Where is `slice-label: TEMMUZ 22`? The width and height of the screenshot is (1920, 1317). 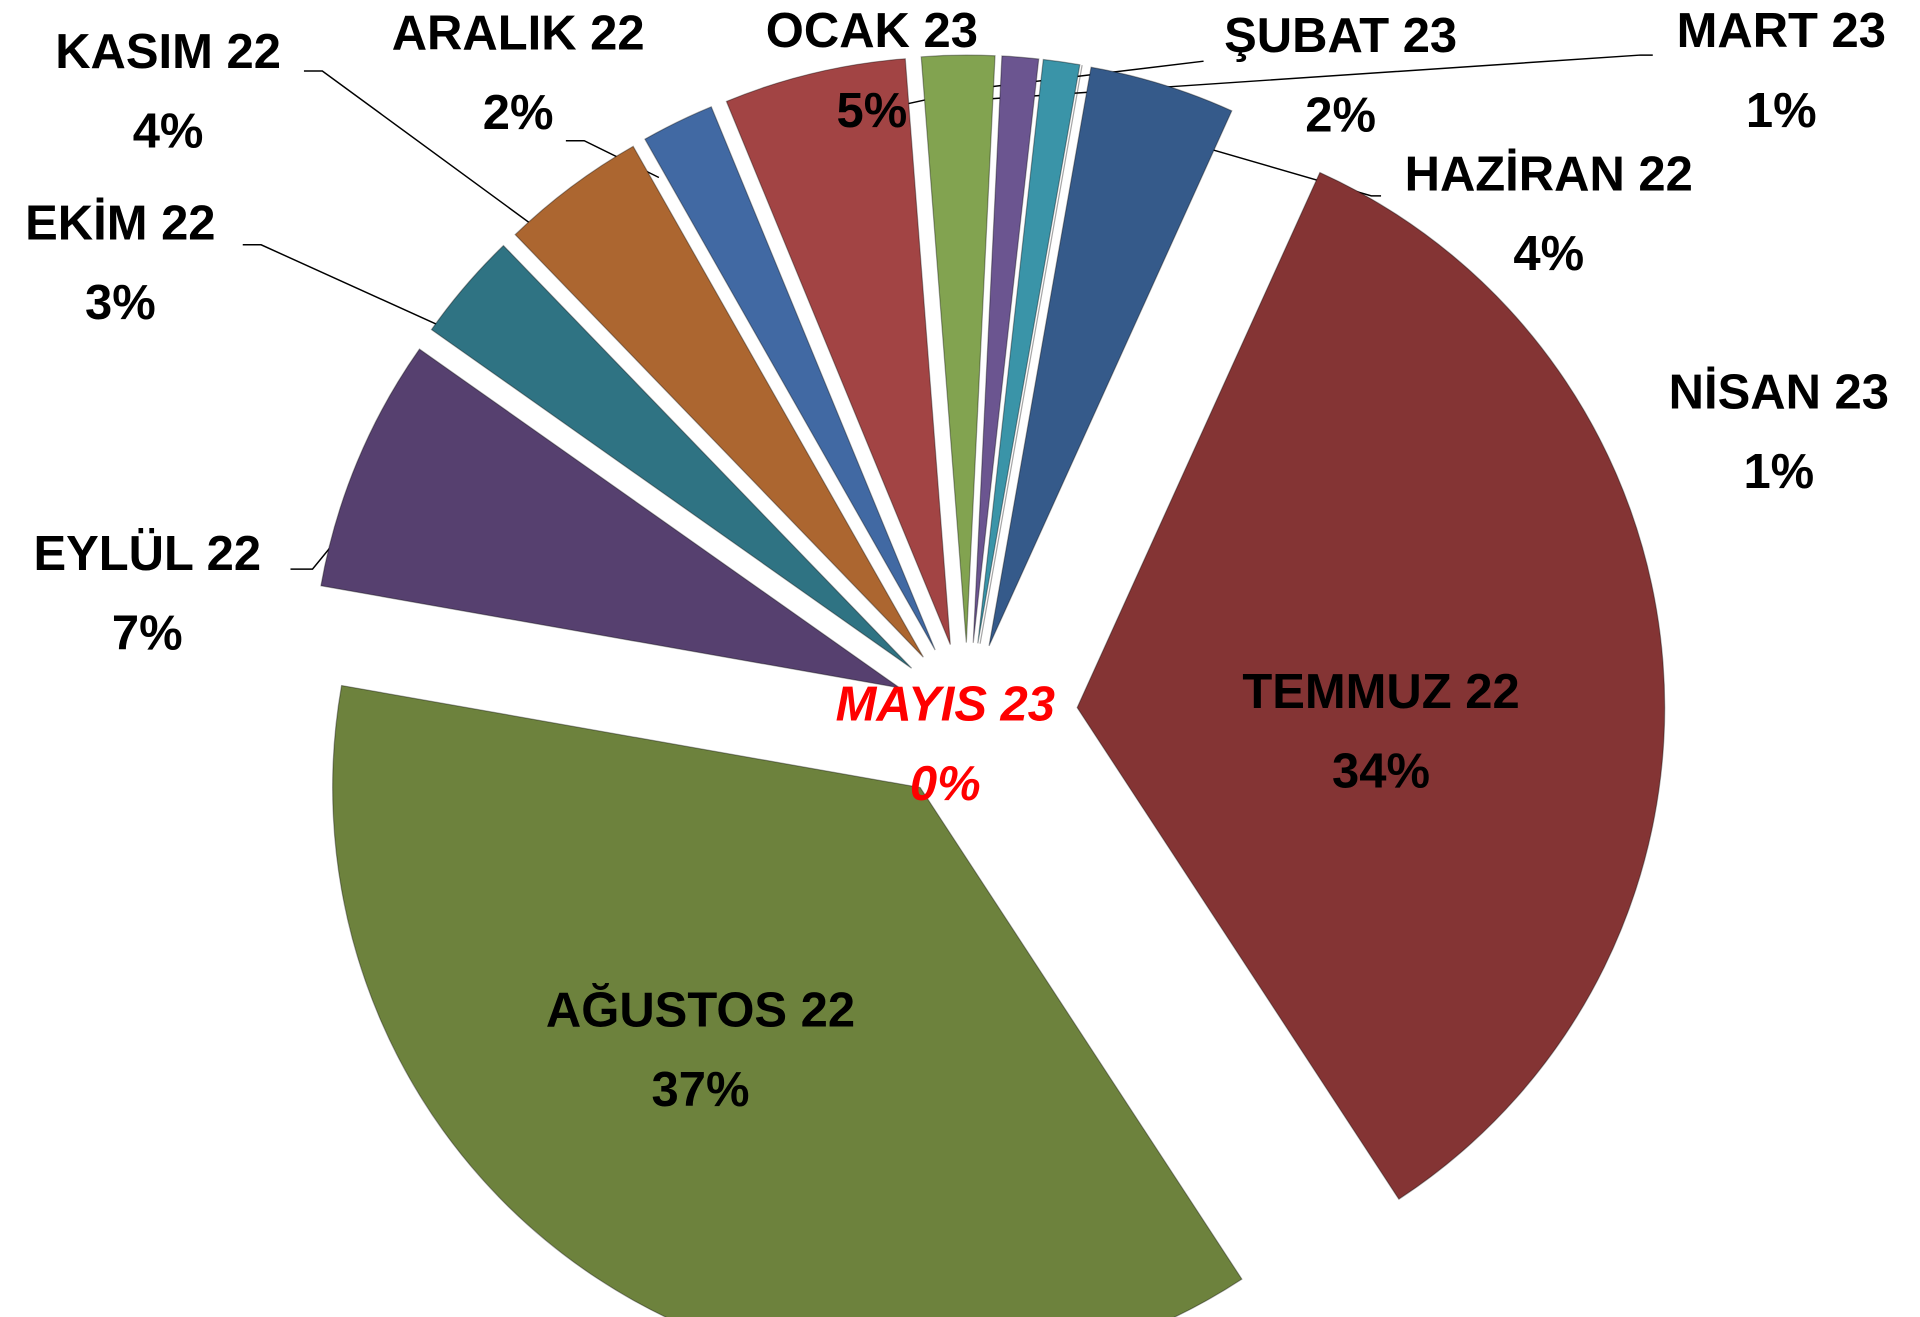 slice-label: TEMMUZ 22 is located at coordinates (1380, 692).